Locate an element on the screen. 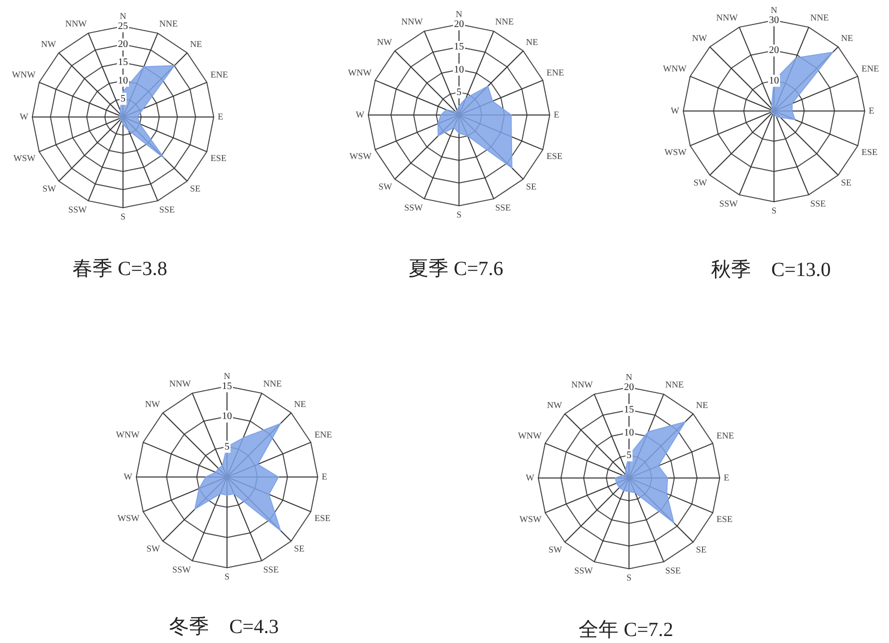 The width and height of the screenshot is (889, 643). y-tick-label: 30 is located at coordinates (774, 20).